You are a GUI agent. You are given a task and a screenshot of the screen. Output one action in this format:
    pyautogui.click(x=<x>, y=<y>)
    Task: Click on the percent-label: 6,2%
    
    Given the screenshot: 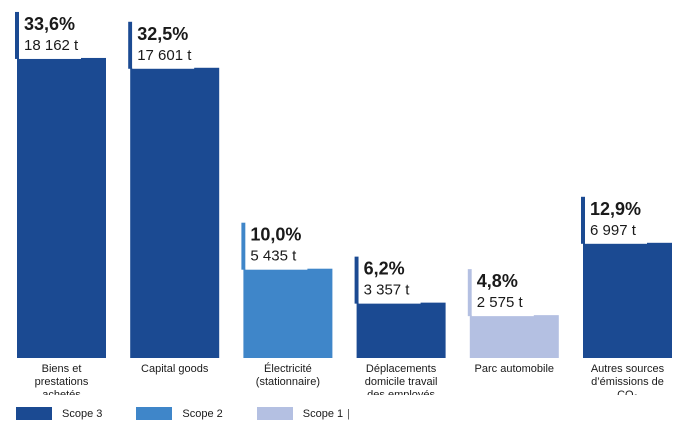 What is the action you would take?
    pyautogui.click(x=384, y=269)
    